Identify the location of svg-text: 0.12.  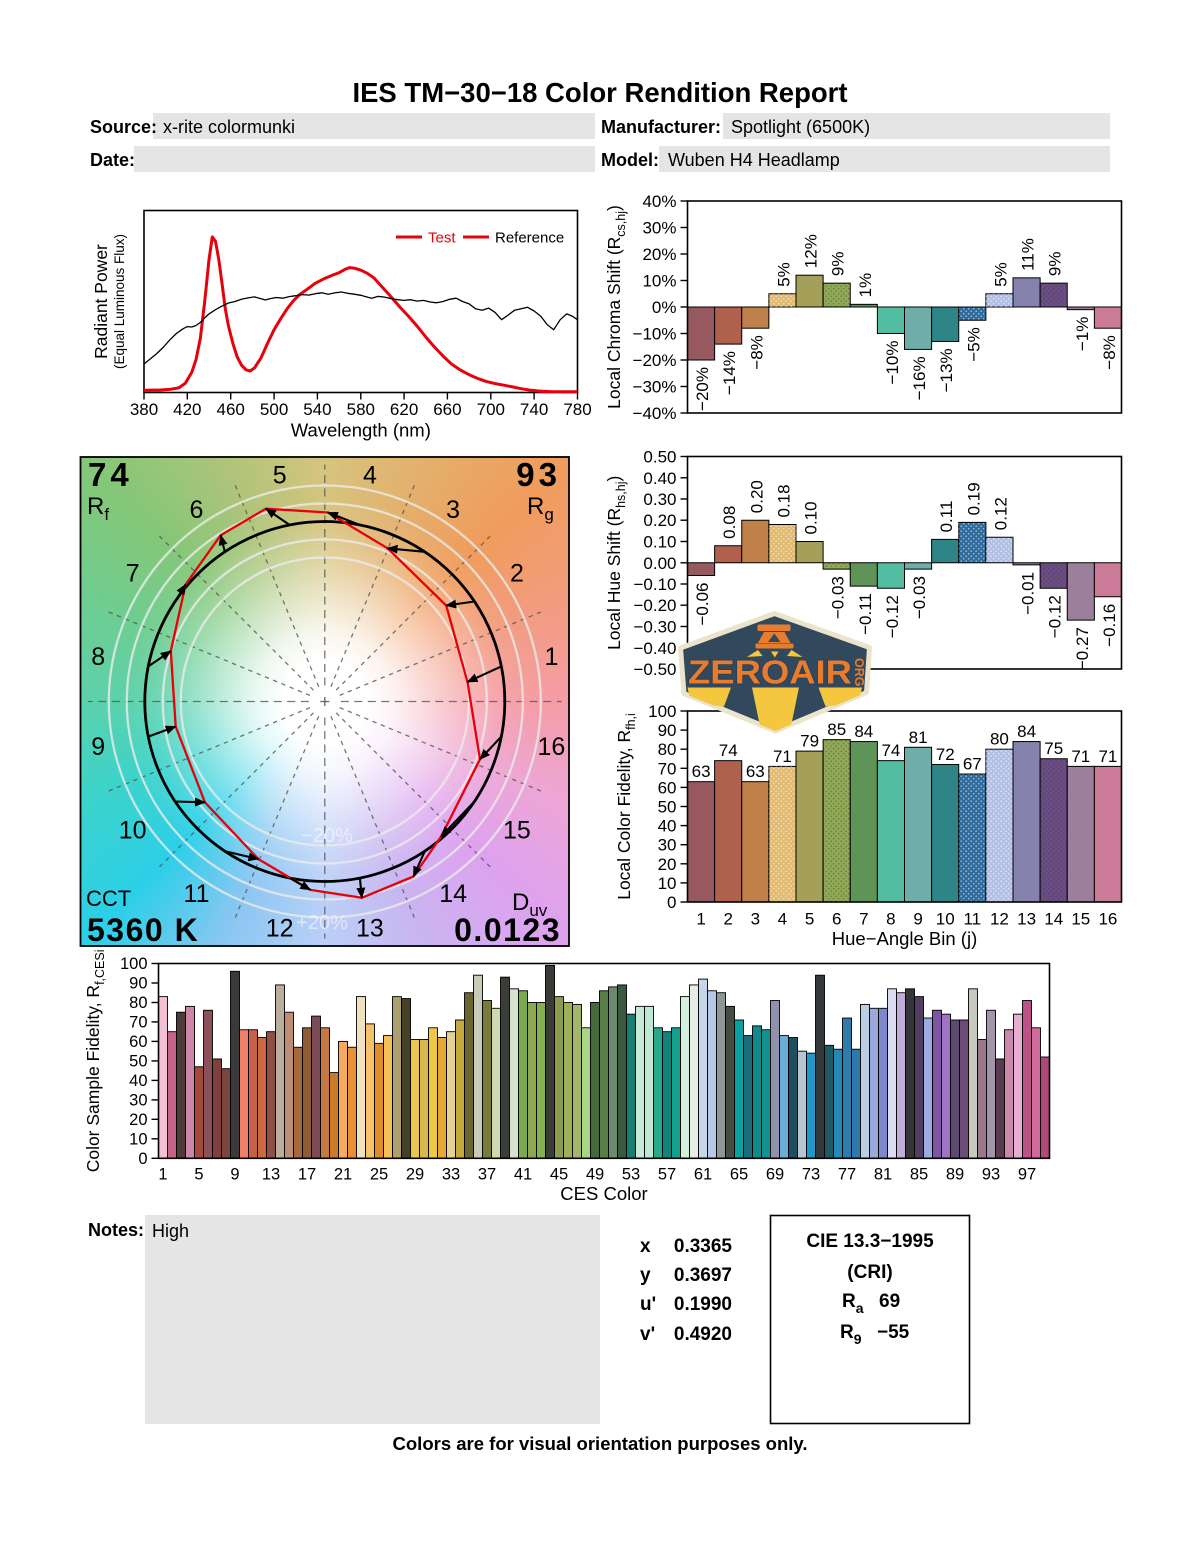
(1000, 513).